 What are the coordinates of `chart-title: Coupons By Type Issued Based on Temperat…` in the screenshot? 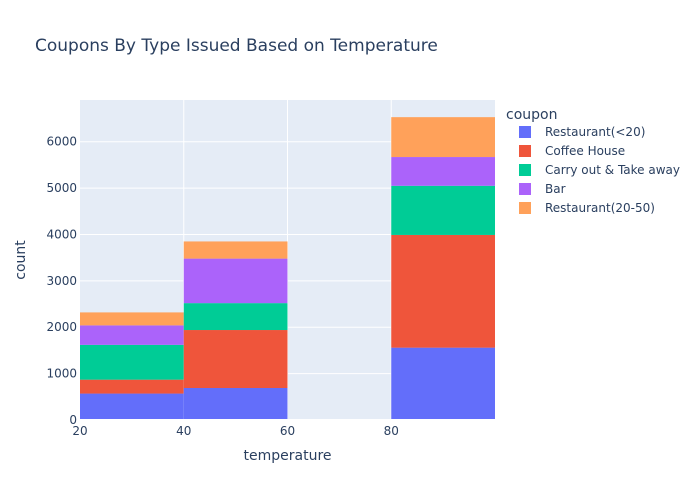 It's located at (236, 46).